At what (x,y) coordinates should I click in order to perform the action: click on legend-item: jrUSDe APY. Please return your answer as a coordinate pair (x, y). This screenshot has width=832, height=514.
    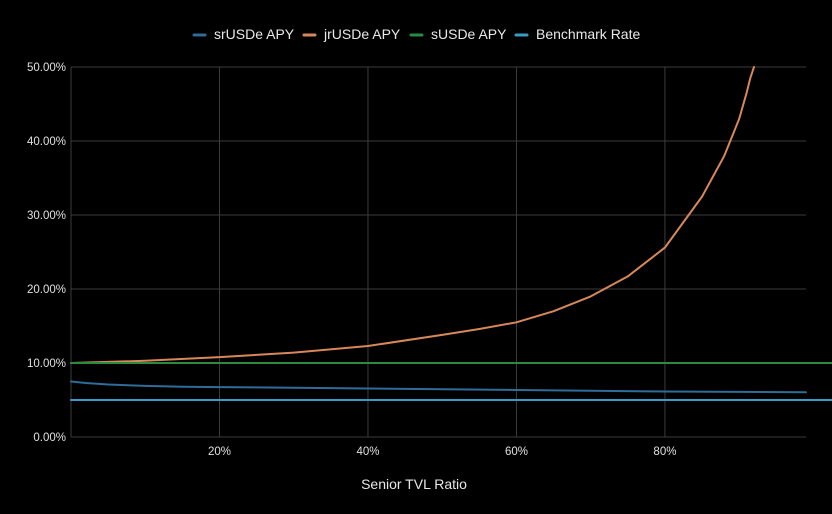
    Looking at the image, I should click on (351, 34).